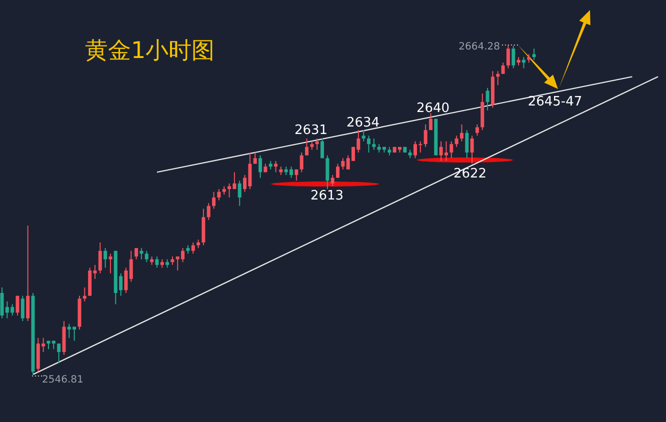 Image resolution: width=666 pixels, height=422 pixels. Describe the element at coordinates (363, 123) in the screenshot. I see `annotation: 2634` at that location.